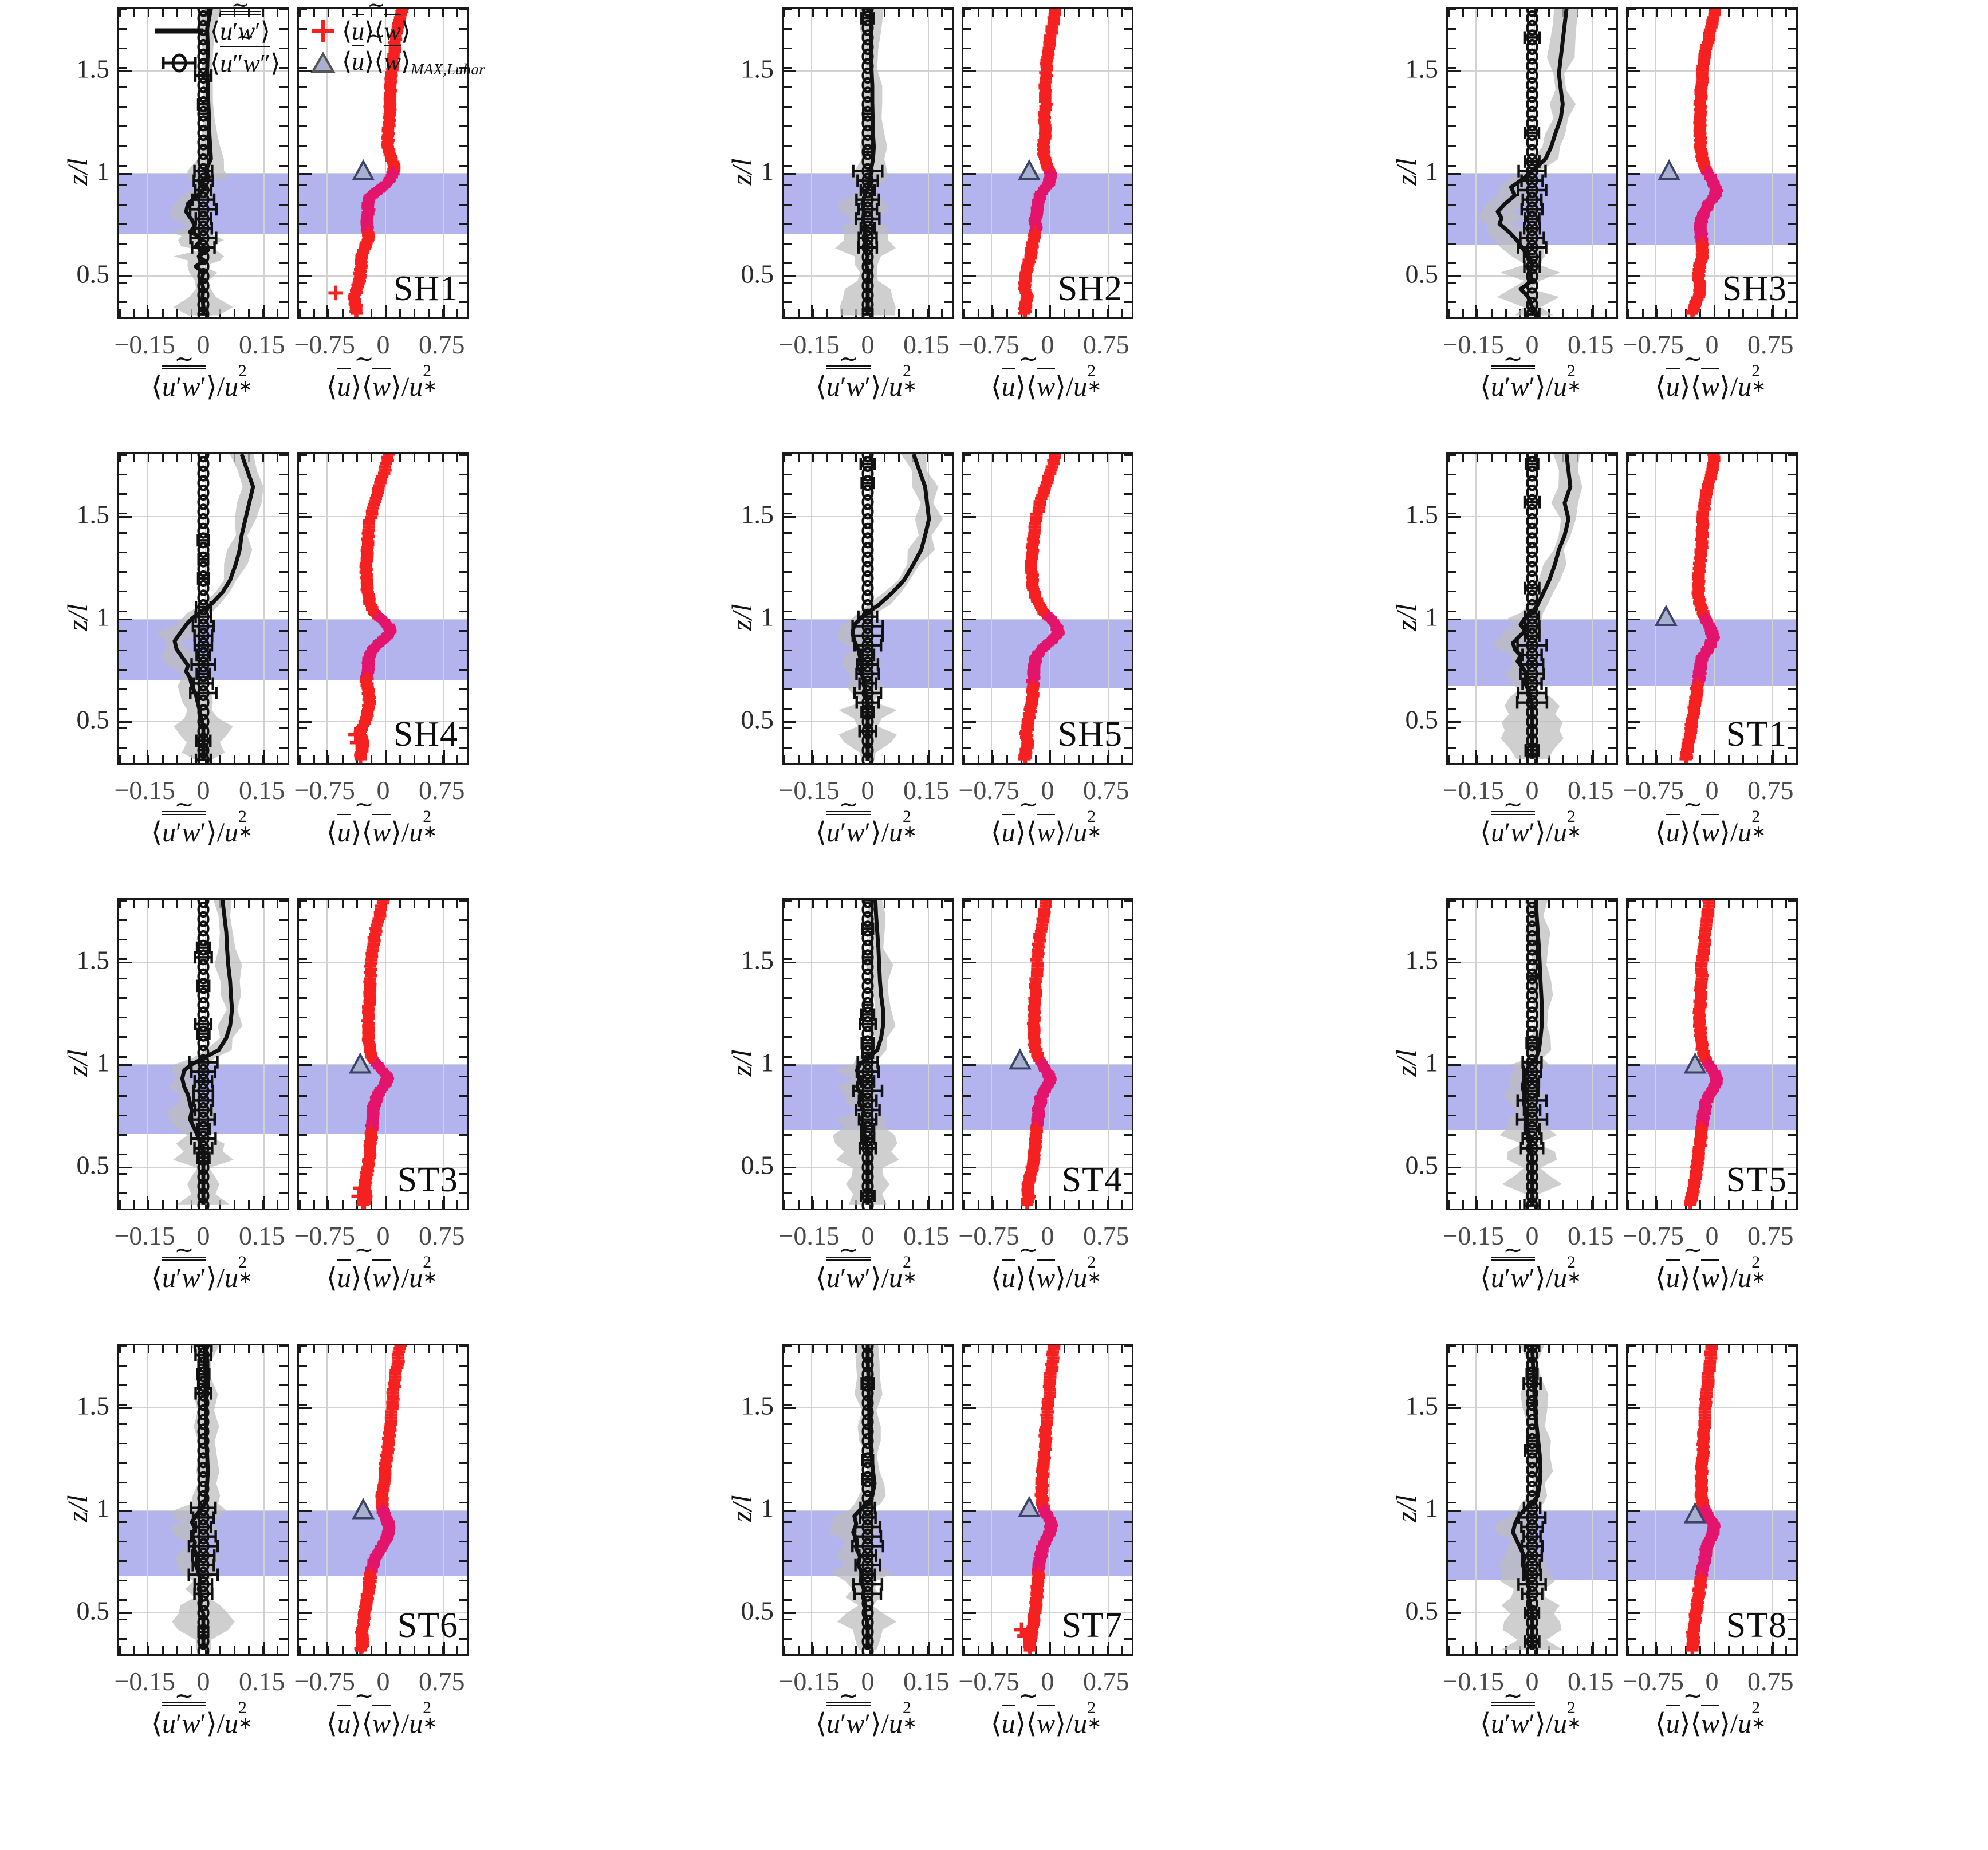 Image resolution: width=1988 pixels, height=1850 pixels. Describe the element at coordinates (1532, 1054) in the screenshot. I see `plot-panel-left-st5` at that location.